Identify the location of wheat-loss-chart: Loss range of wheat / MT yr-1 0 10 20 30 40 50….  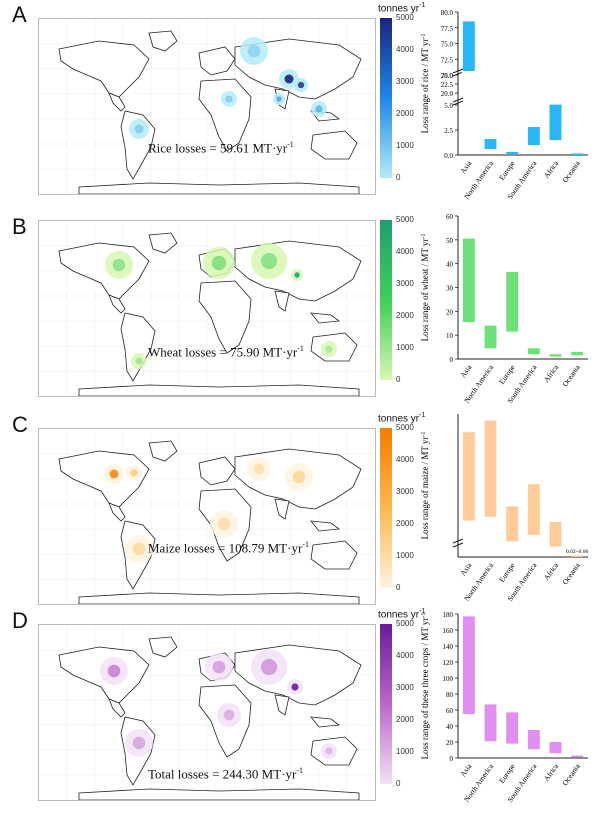
(517, 309).